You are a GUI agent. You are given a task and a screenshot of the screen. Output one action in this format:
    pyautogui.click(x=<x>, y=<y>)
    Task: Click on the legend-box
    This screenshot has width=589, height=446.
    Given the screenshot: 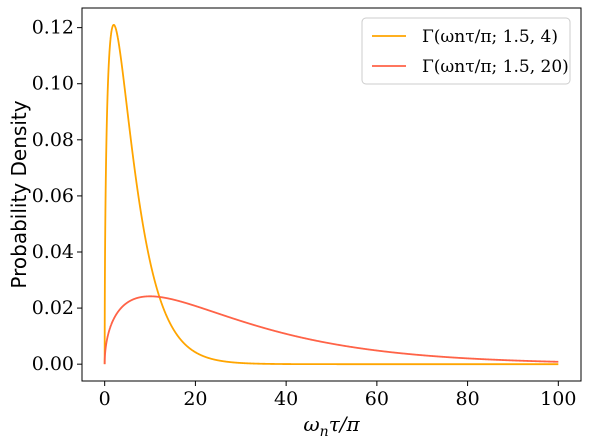 What is the action you would take?
    pyautogui.click(x=466, y=51)
    